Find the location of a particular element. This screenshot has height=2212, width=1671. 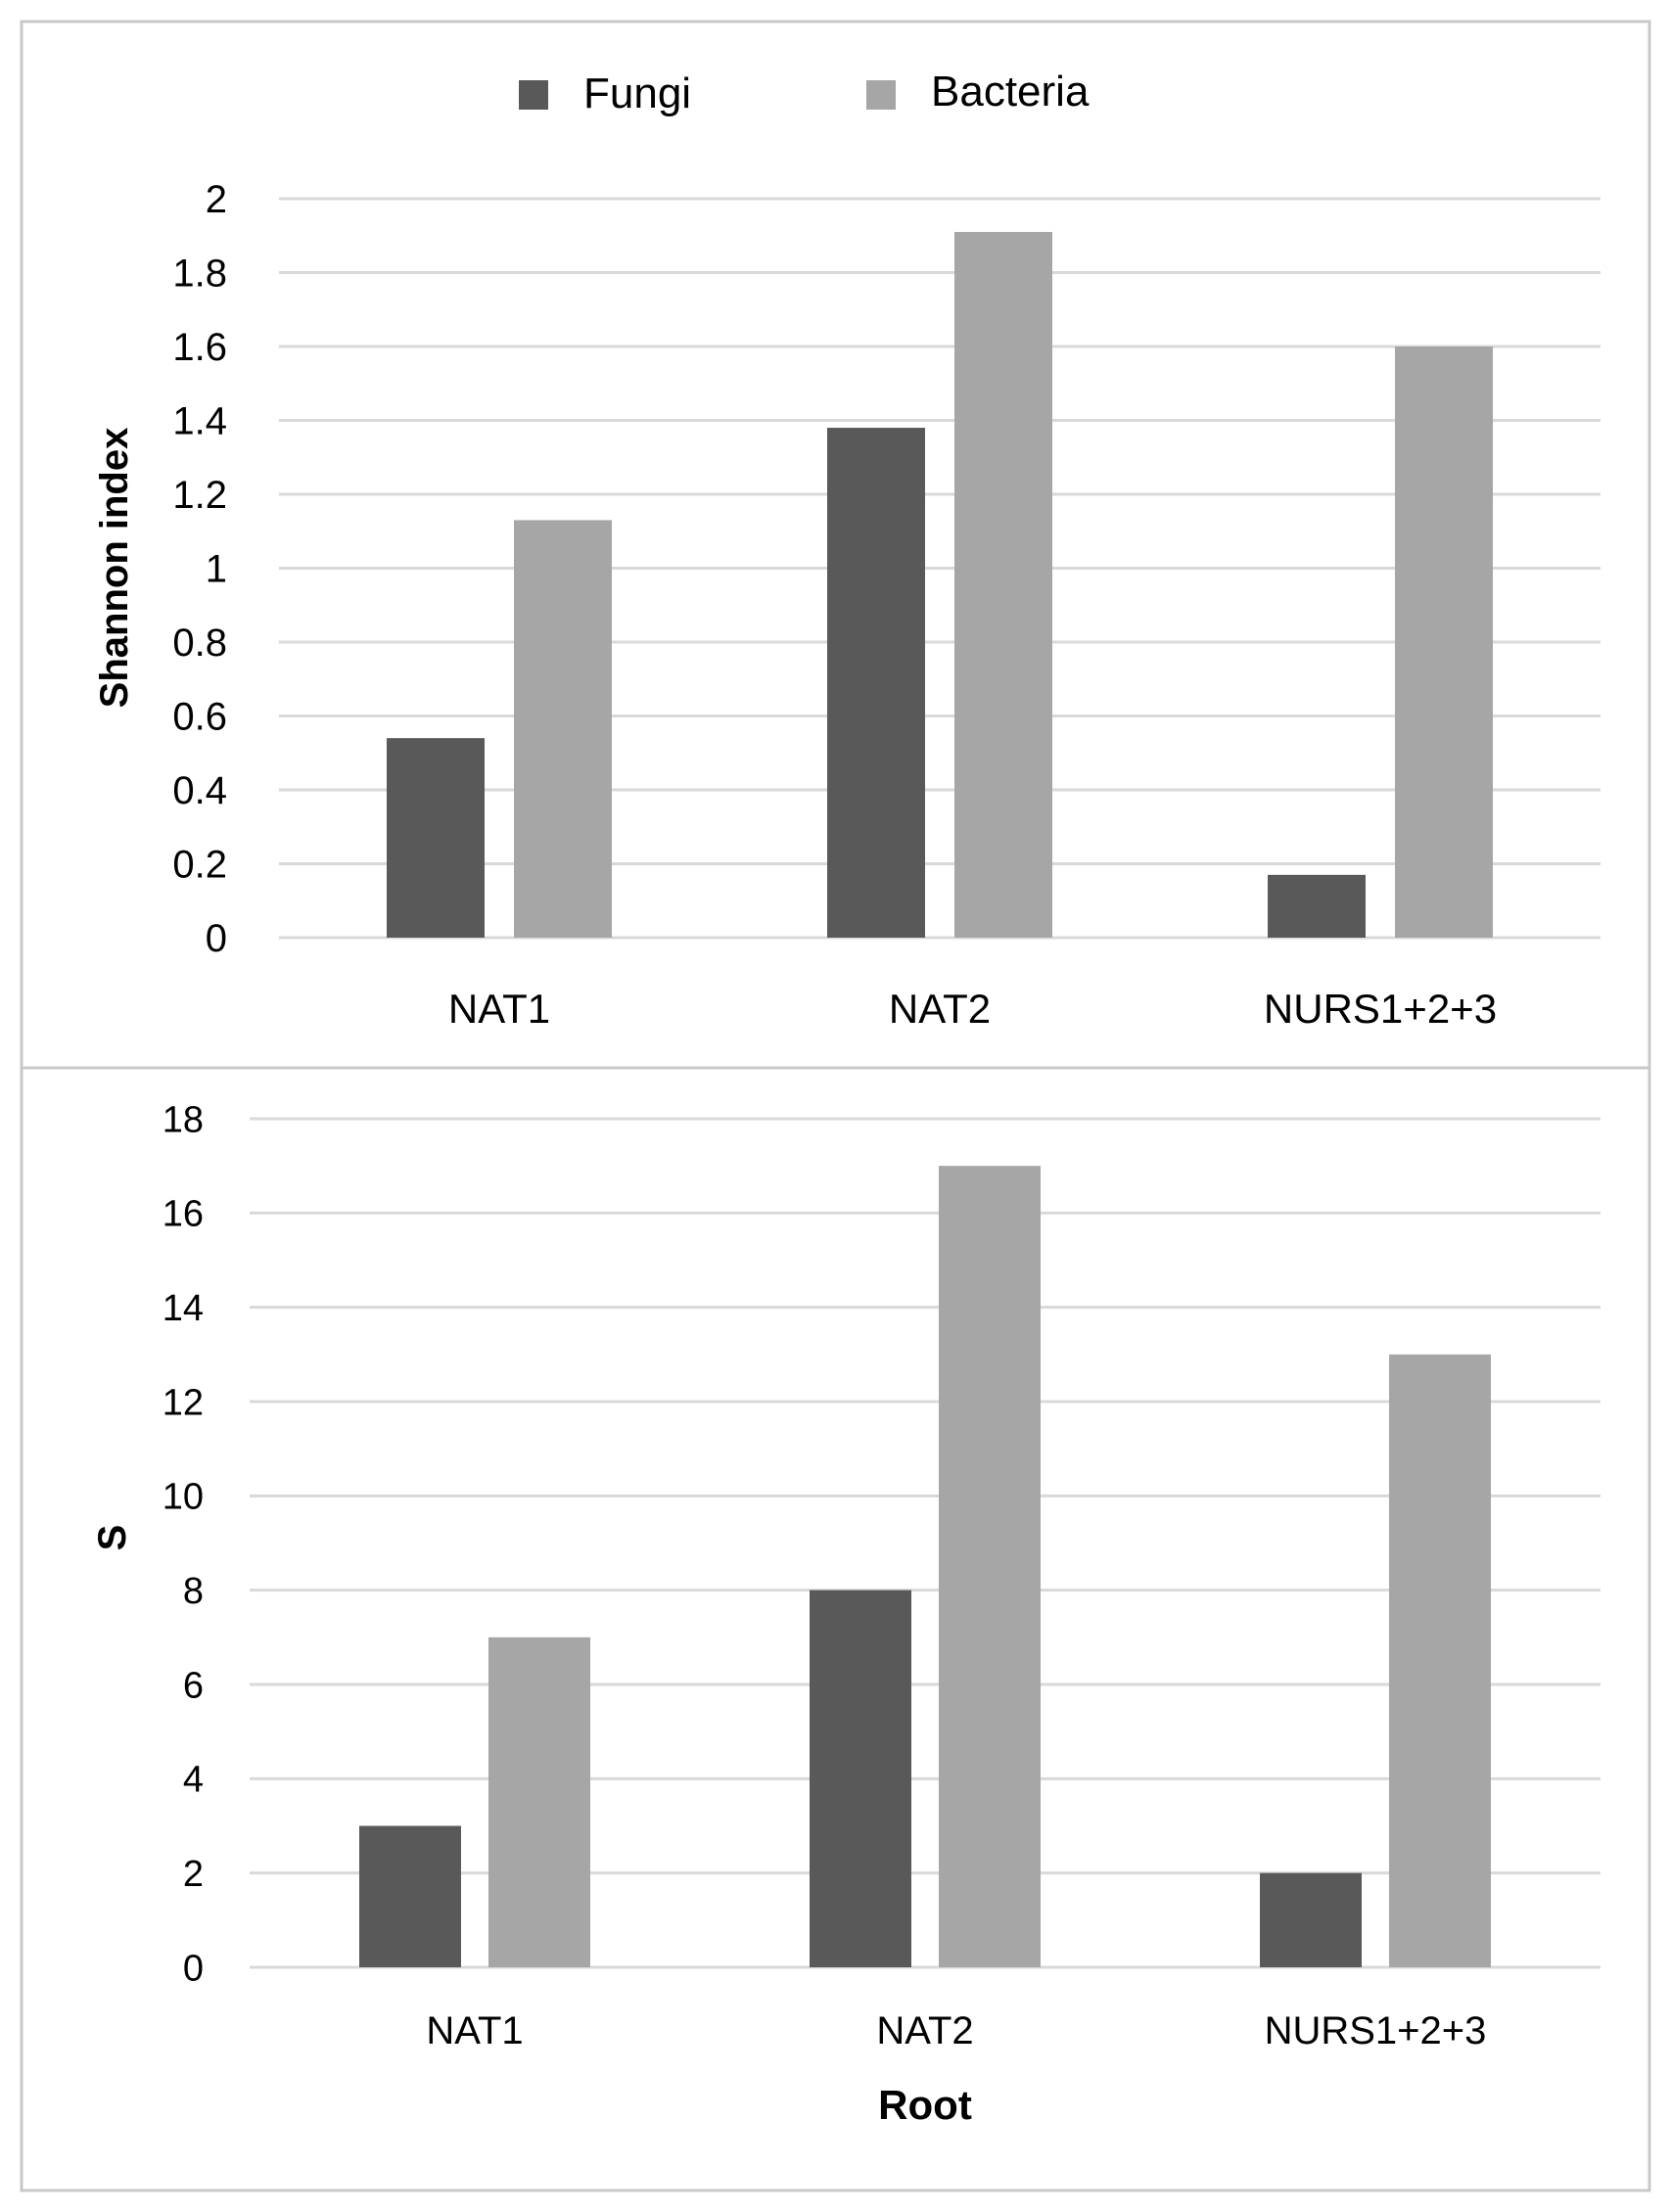

legend: Fungi Bacteria is located at coordinates (805, 92).